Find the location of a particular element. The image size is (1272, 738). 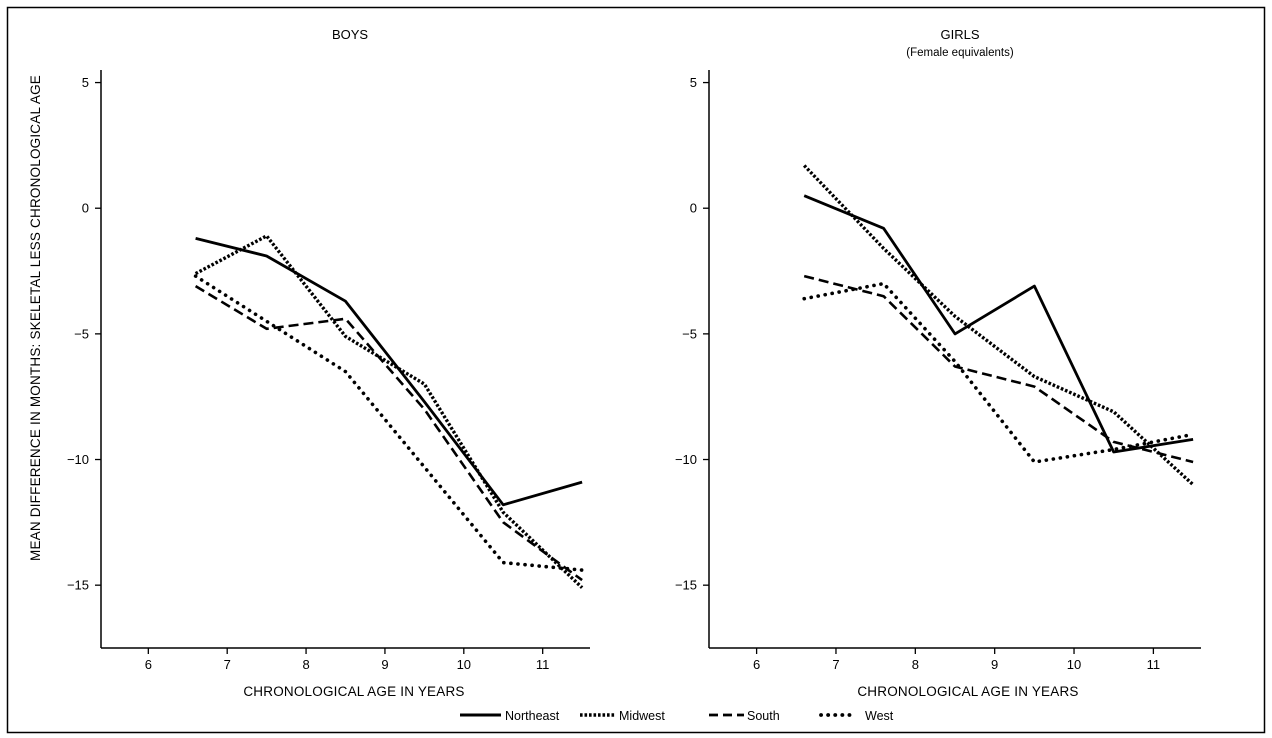

girls-x-axis-title: CHRONOLOGICAL AGE IN YEARS is located at coordinates (967, 691).